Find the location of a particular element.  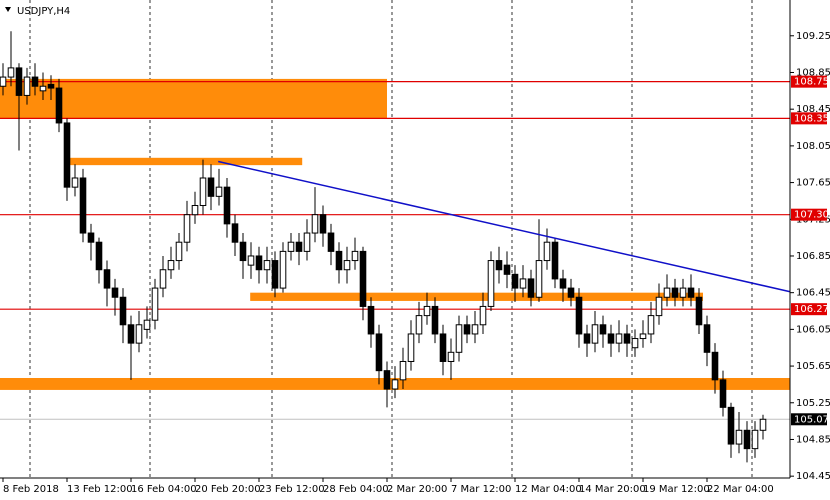

x-tick-label: 12 Mar 04:00 is located at coordinates (548, 489).